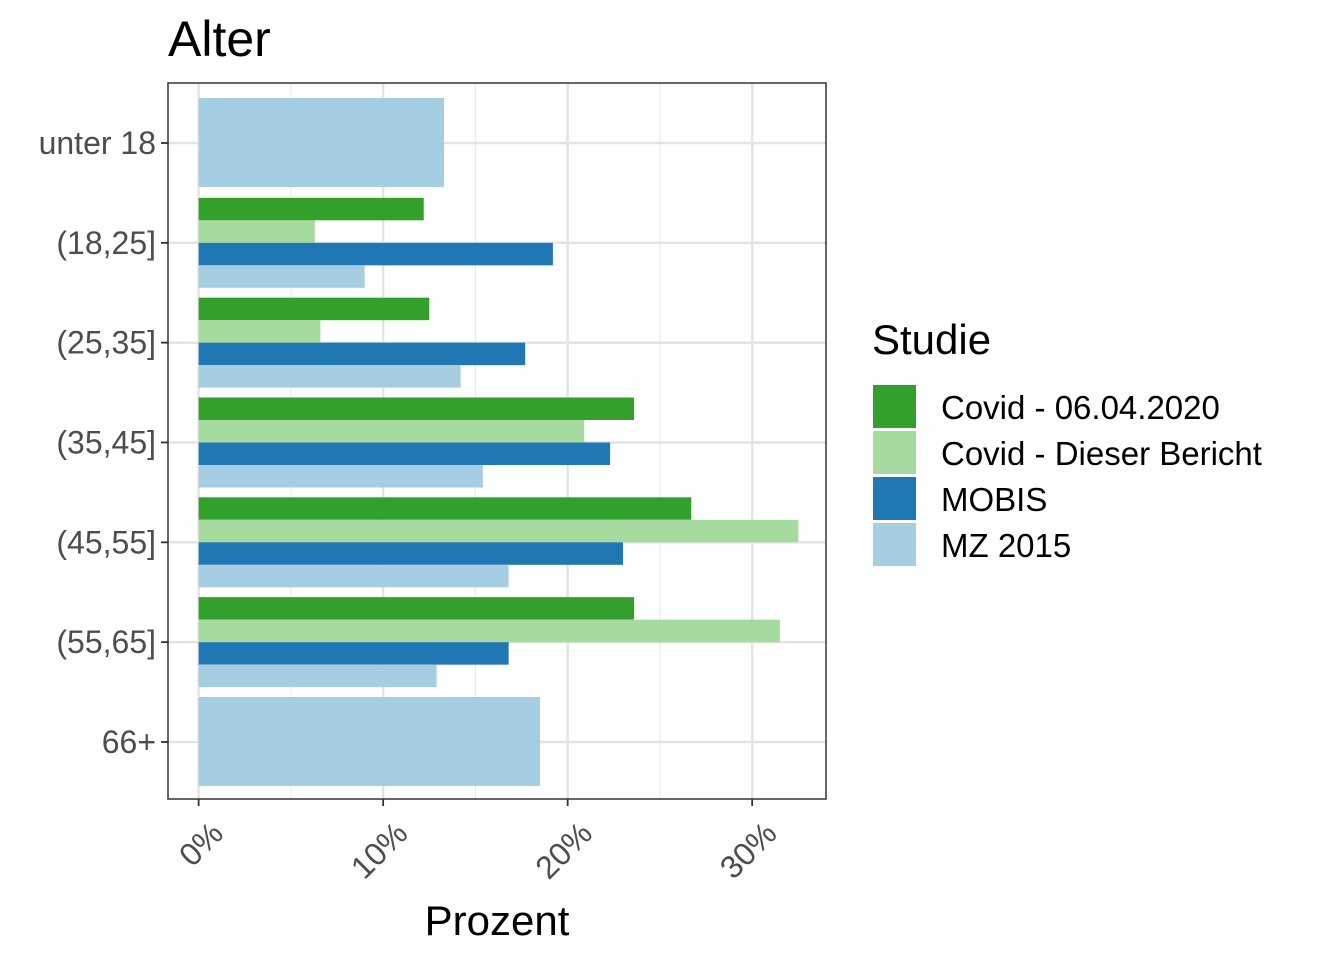 Image resolution: width=1344 pixels, height=960 pixels. Describe the element at coordinates (106, 642) in the screenshot. I see `y-tick-label: (55,65]` at that location.